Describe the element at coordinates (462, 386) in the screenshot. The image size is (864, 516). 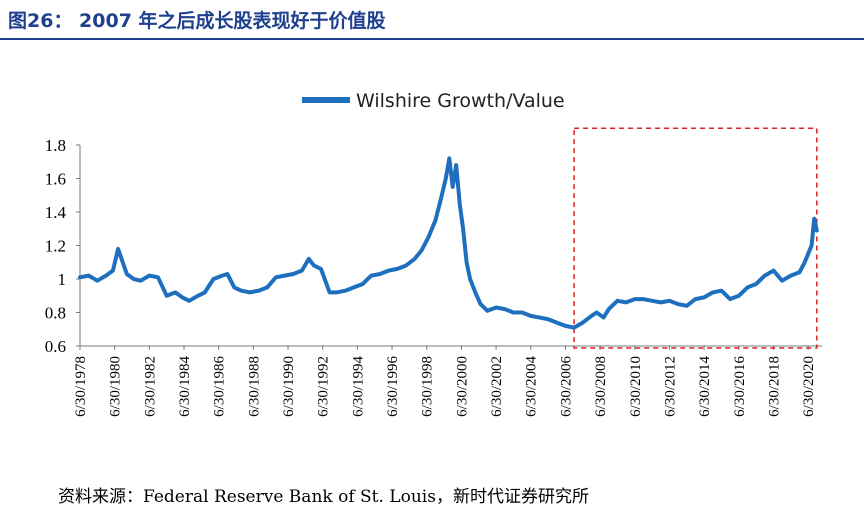
I see `x-tick-label: 6/30/2000` at that location.